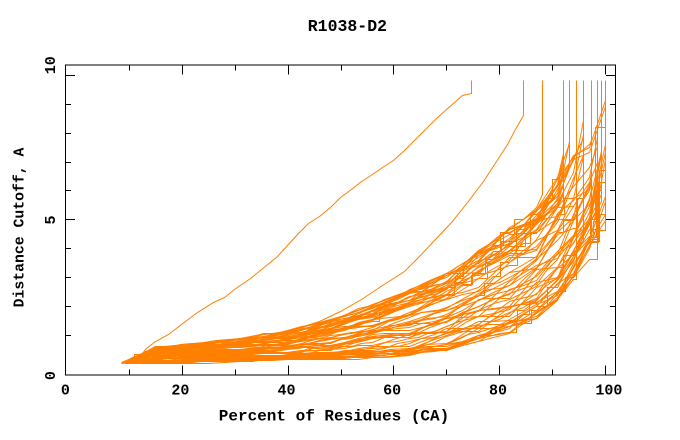 Image resolution: width=680 pixels, height=440 pixels. What do you see at coordinates (392, 391) in the screenshot?
I see `svg-text: 60` at bounding box center [392, 391].